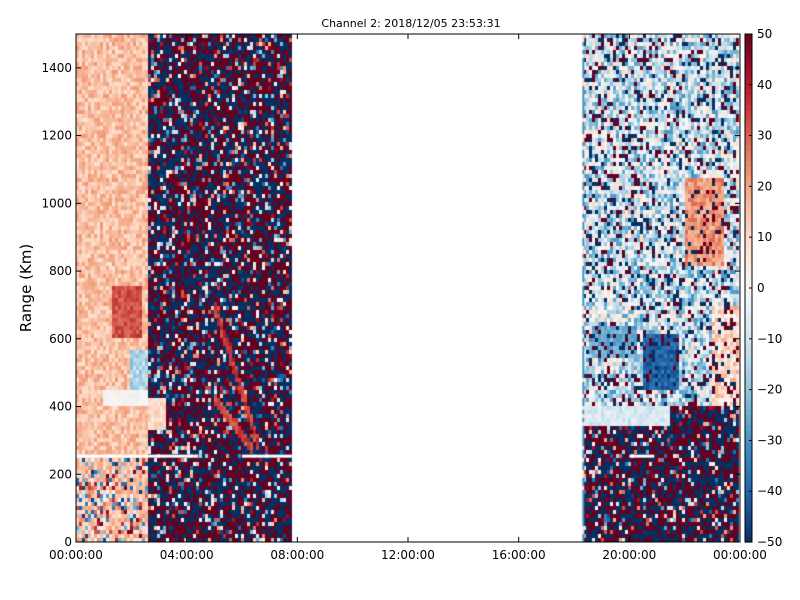 This screenshot has width=800, height=600. Describe the element at coordinates (56, 136) in the screenshot. I see `y-tick-label: 1200` at that location.